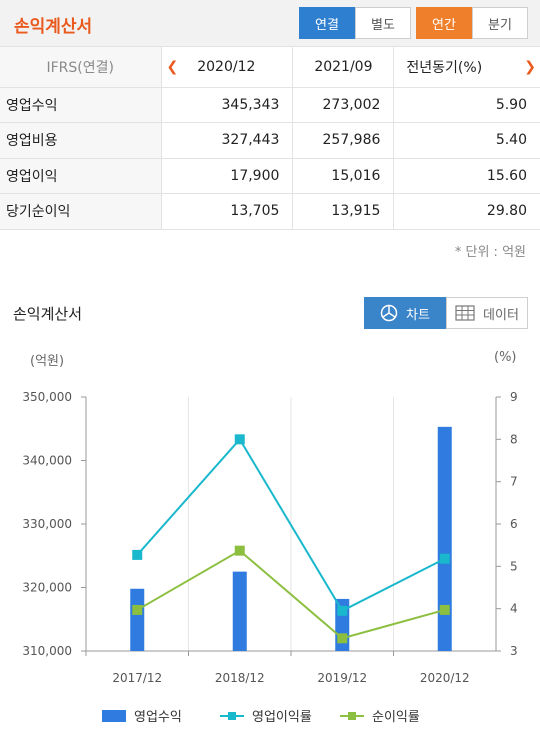 This screenshot has height=741, width=540. What do you see at coordinates (396, 717) in the screenshot?
I see `legend-label: 순이익률` at bounding box center [396, 717].